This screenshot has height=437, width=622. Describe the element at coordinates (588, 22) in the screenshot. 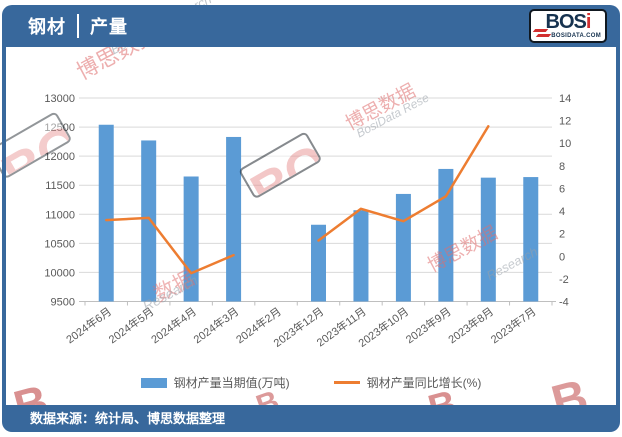

I see `bosi-logo-accent: i` at that location.